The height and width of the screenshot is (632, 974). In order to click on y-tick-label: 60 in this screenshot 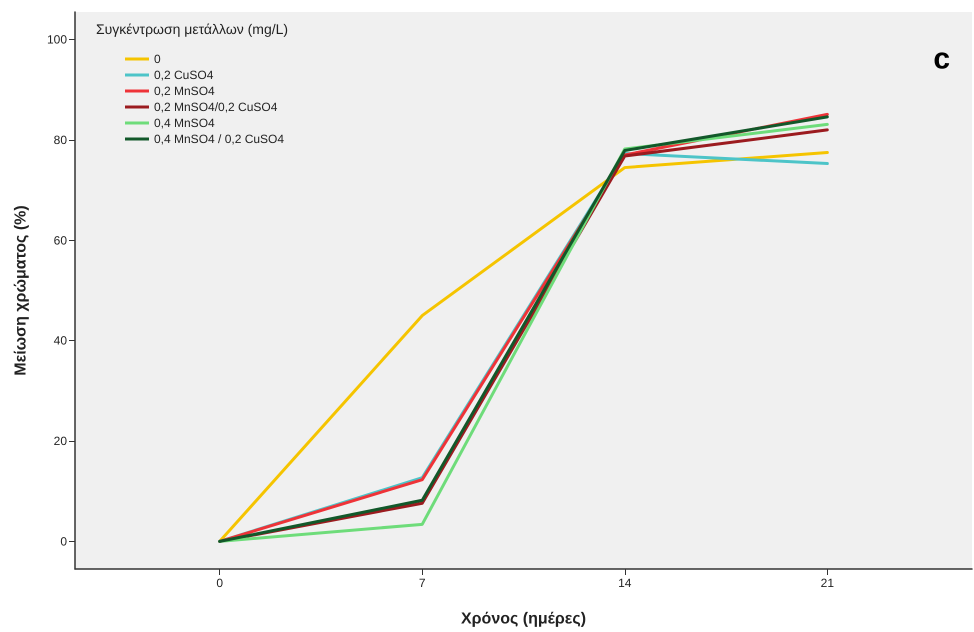, I will do `click(61, 240)`.